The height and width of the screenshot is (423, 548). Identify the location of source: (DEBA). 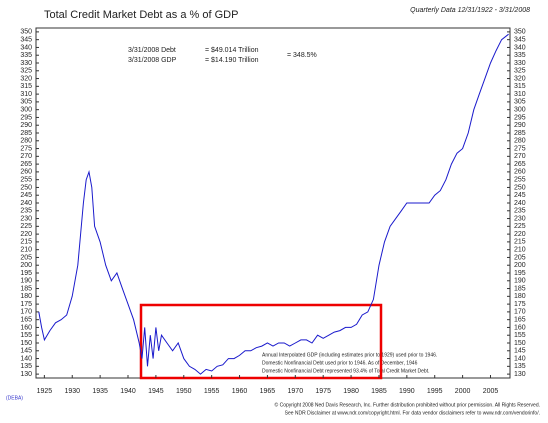
(14, 398).